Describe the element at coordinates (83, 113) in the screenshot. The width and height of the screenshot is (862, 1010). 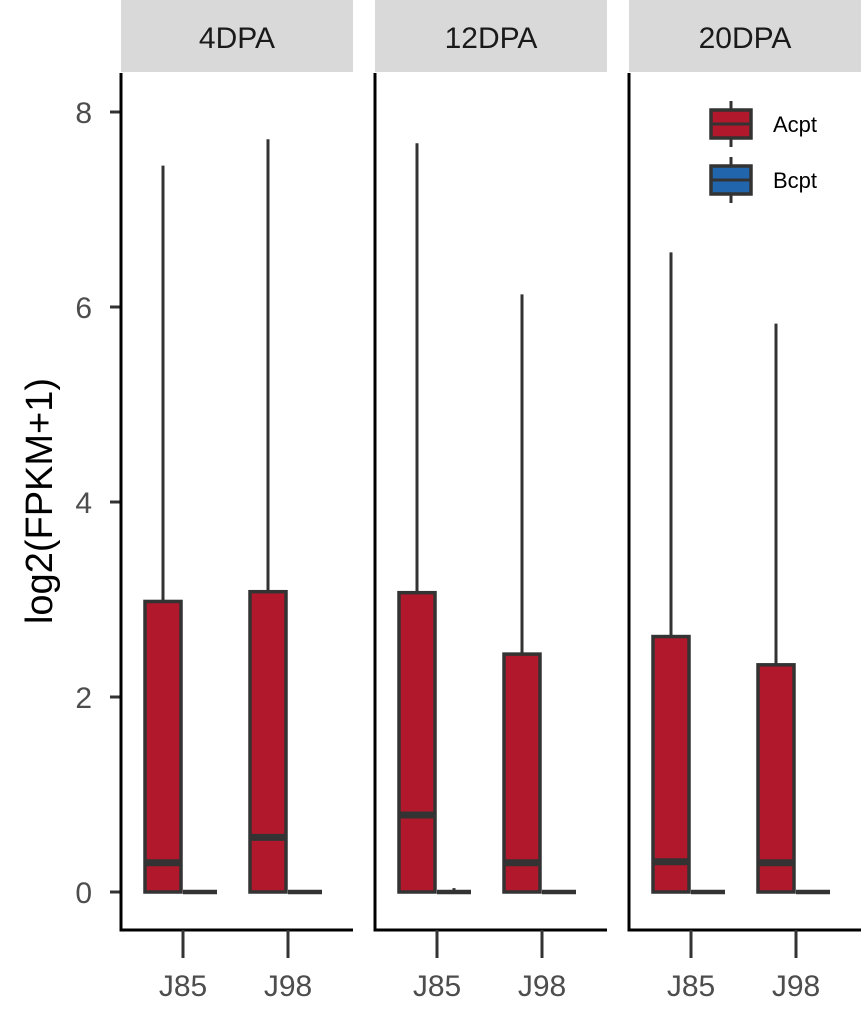
I see `y-tick-label: 8` at that location.